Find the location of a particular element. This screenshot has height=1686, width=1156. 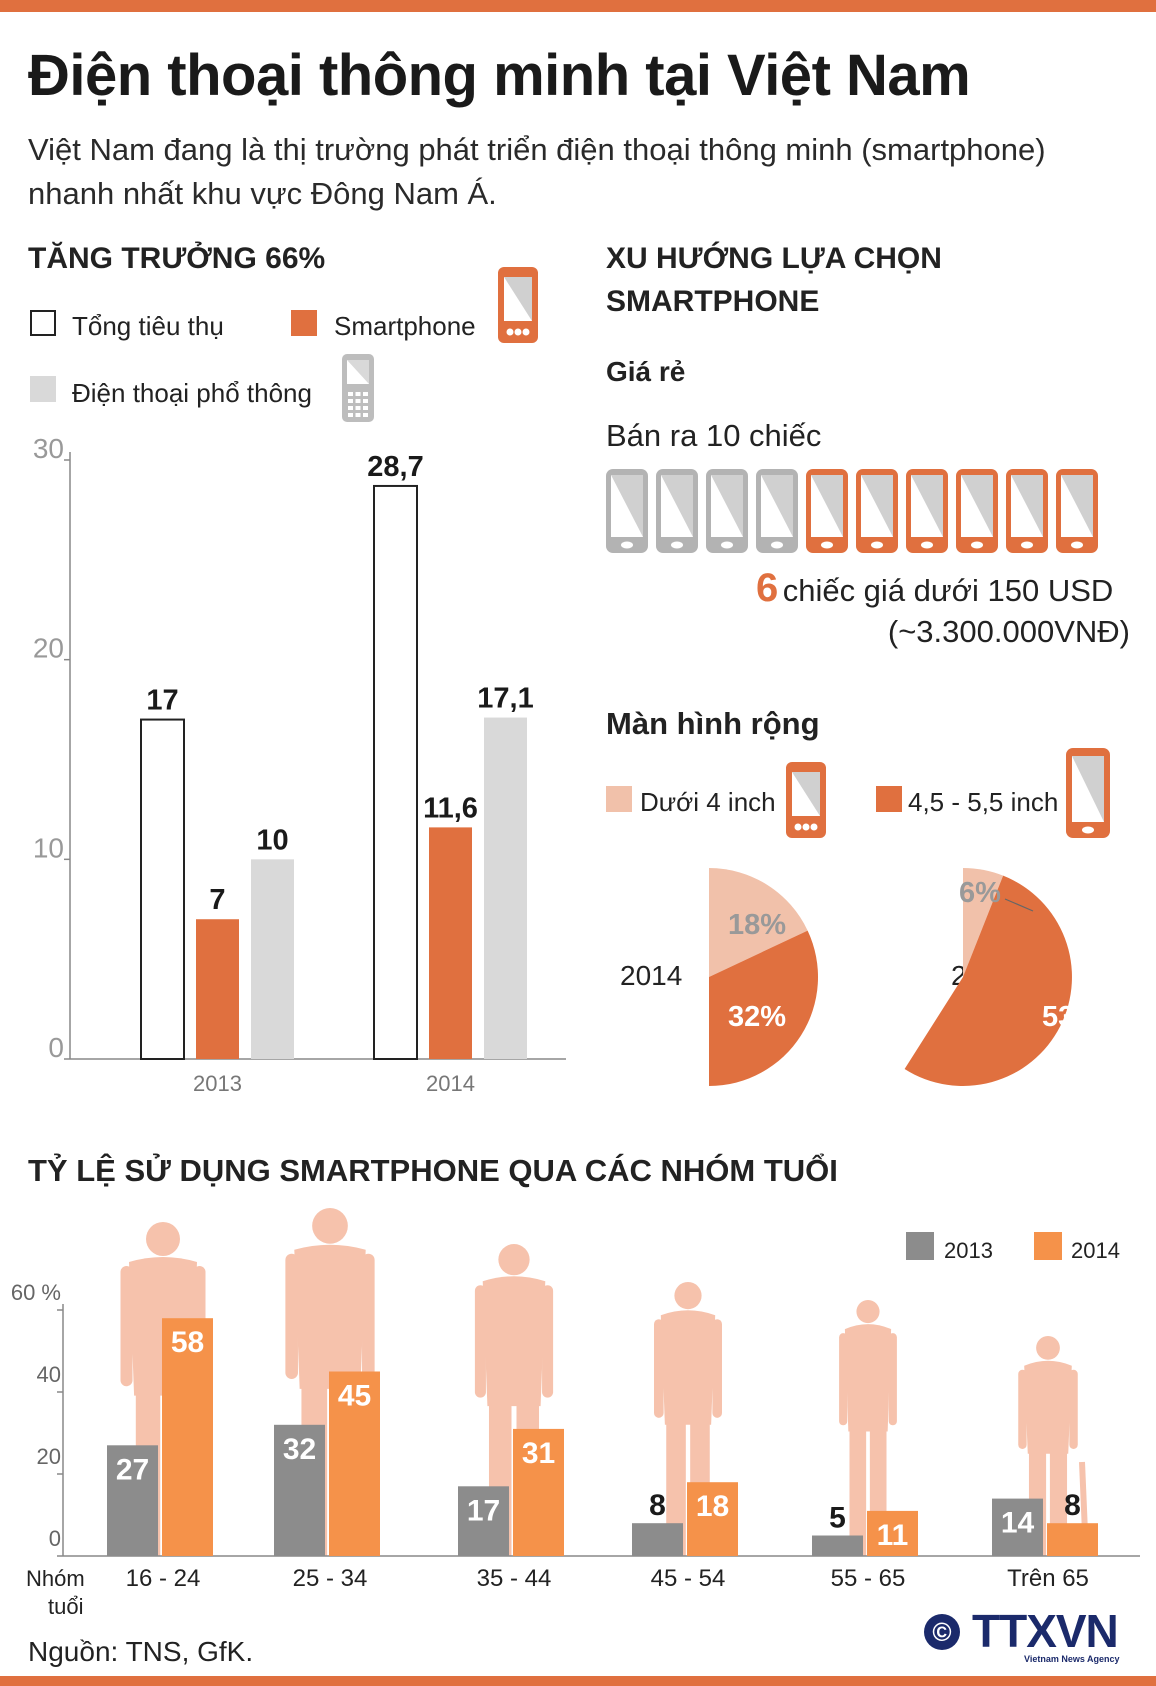

legend-label-total: Tổng tiêu thụ is located at coordinates (148, 326).